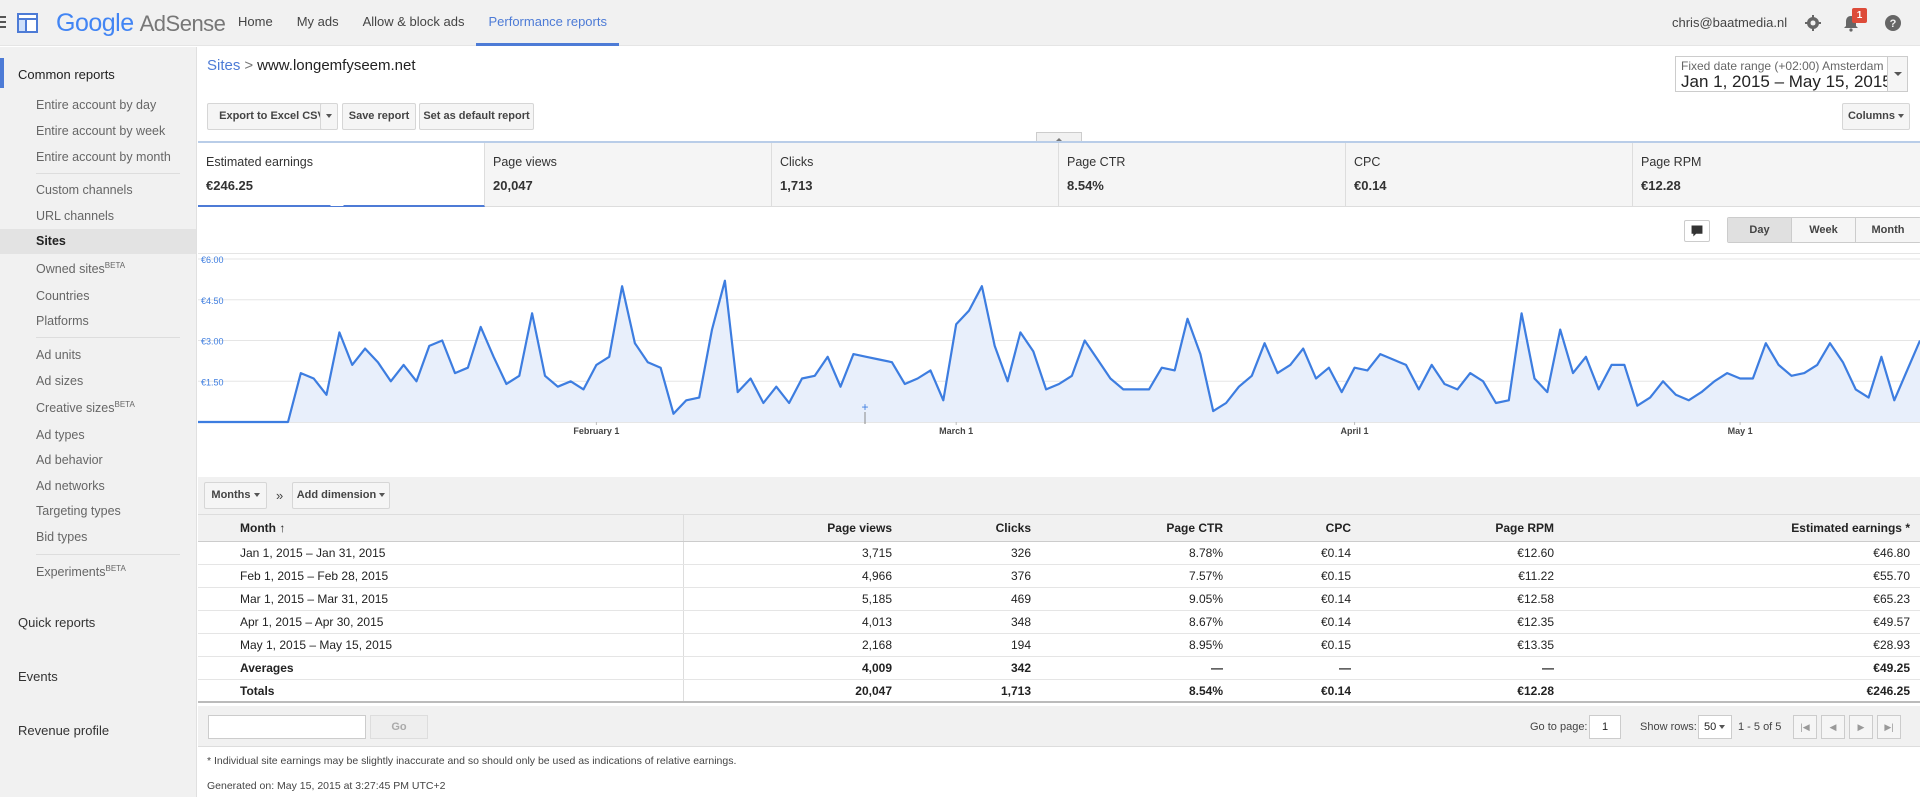  Describe the element at coordinates (231, 495) in the screenshot. I see `months-label: Months` at that location.